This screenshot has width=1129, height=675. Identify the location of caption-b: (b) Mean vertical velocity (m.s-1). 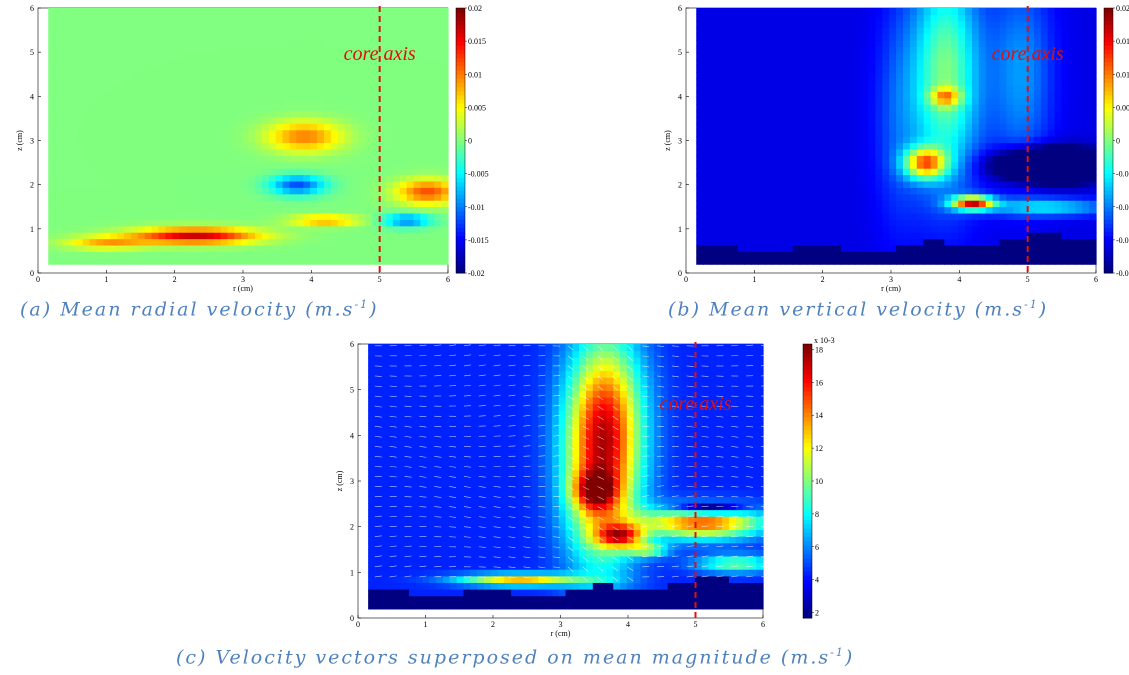
(858, 309).